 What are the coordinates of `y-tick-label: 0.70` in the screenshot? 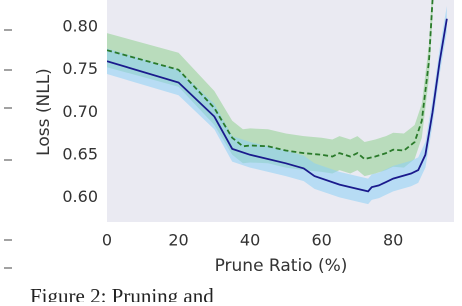 It's located at (80, 111).